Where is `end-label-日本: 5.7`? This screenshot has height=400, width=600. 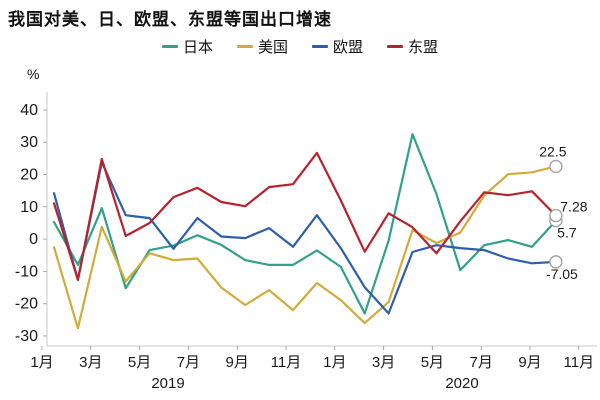
end-label-日本: 5.7 is located at coordinates (567, 233).